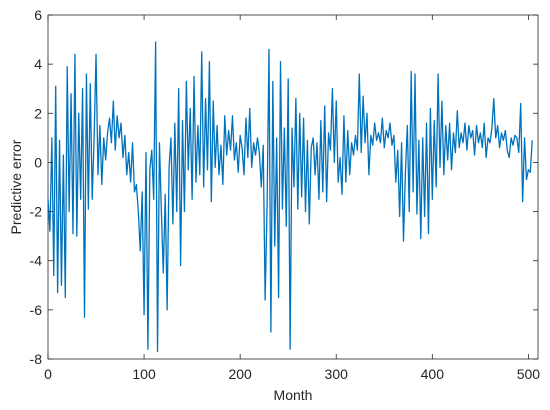 The width and height of the screenshot is (550, 410). I want to click on x-tick-label: 200, so click(240, 374).